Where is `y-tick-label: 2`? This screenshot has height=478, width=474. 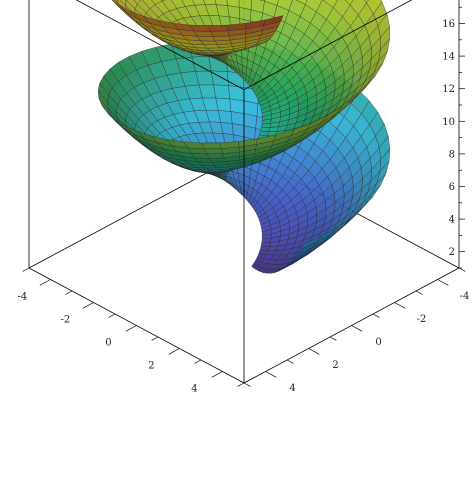
y-tick-label: 2 is located at coordinates (151, 366).